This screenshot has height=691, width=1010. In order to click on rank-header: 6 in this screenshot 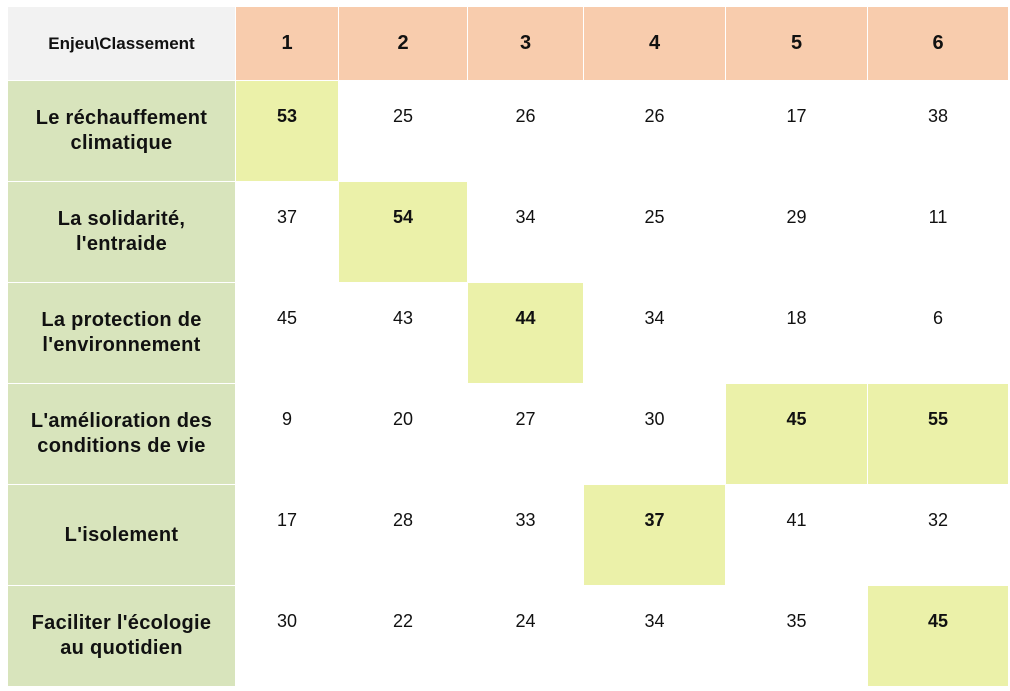, I will do `click(938, 43)`.